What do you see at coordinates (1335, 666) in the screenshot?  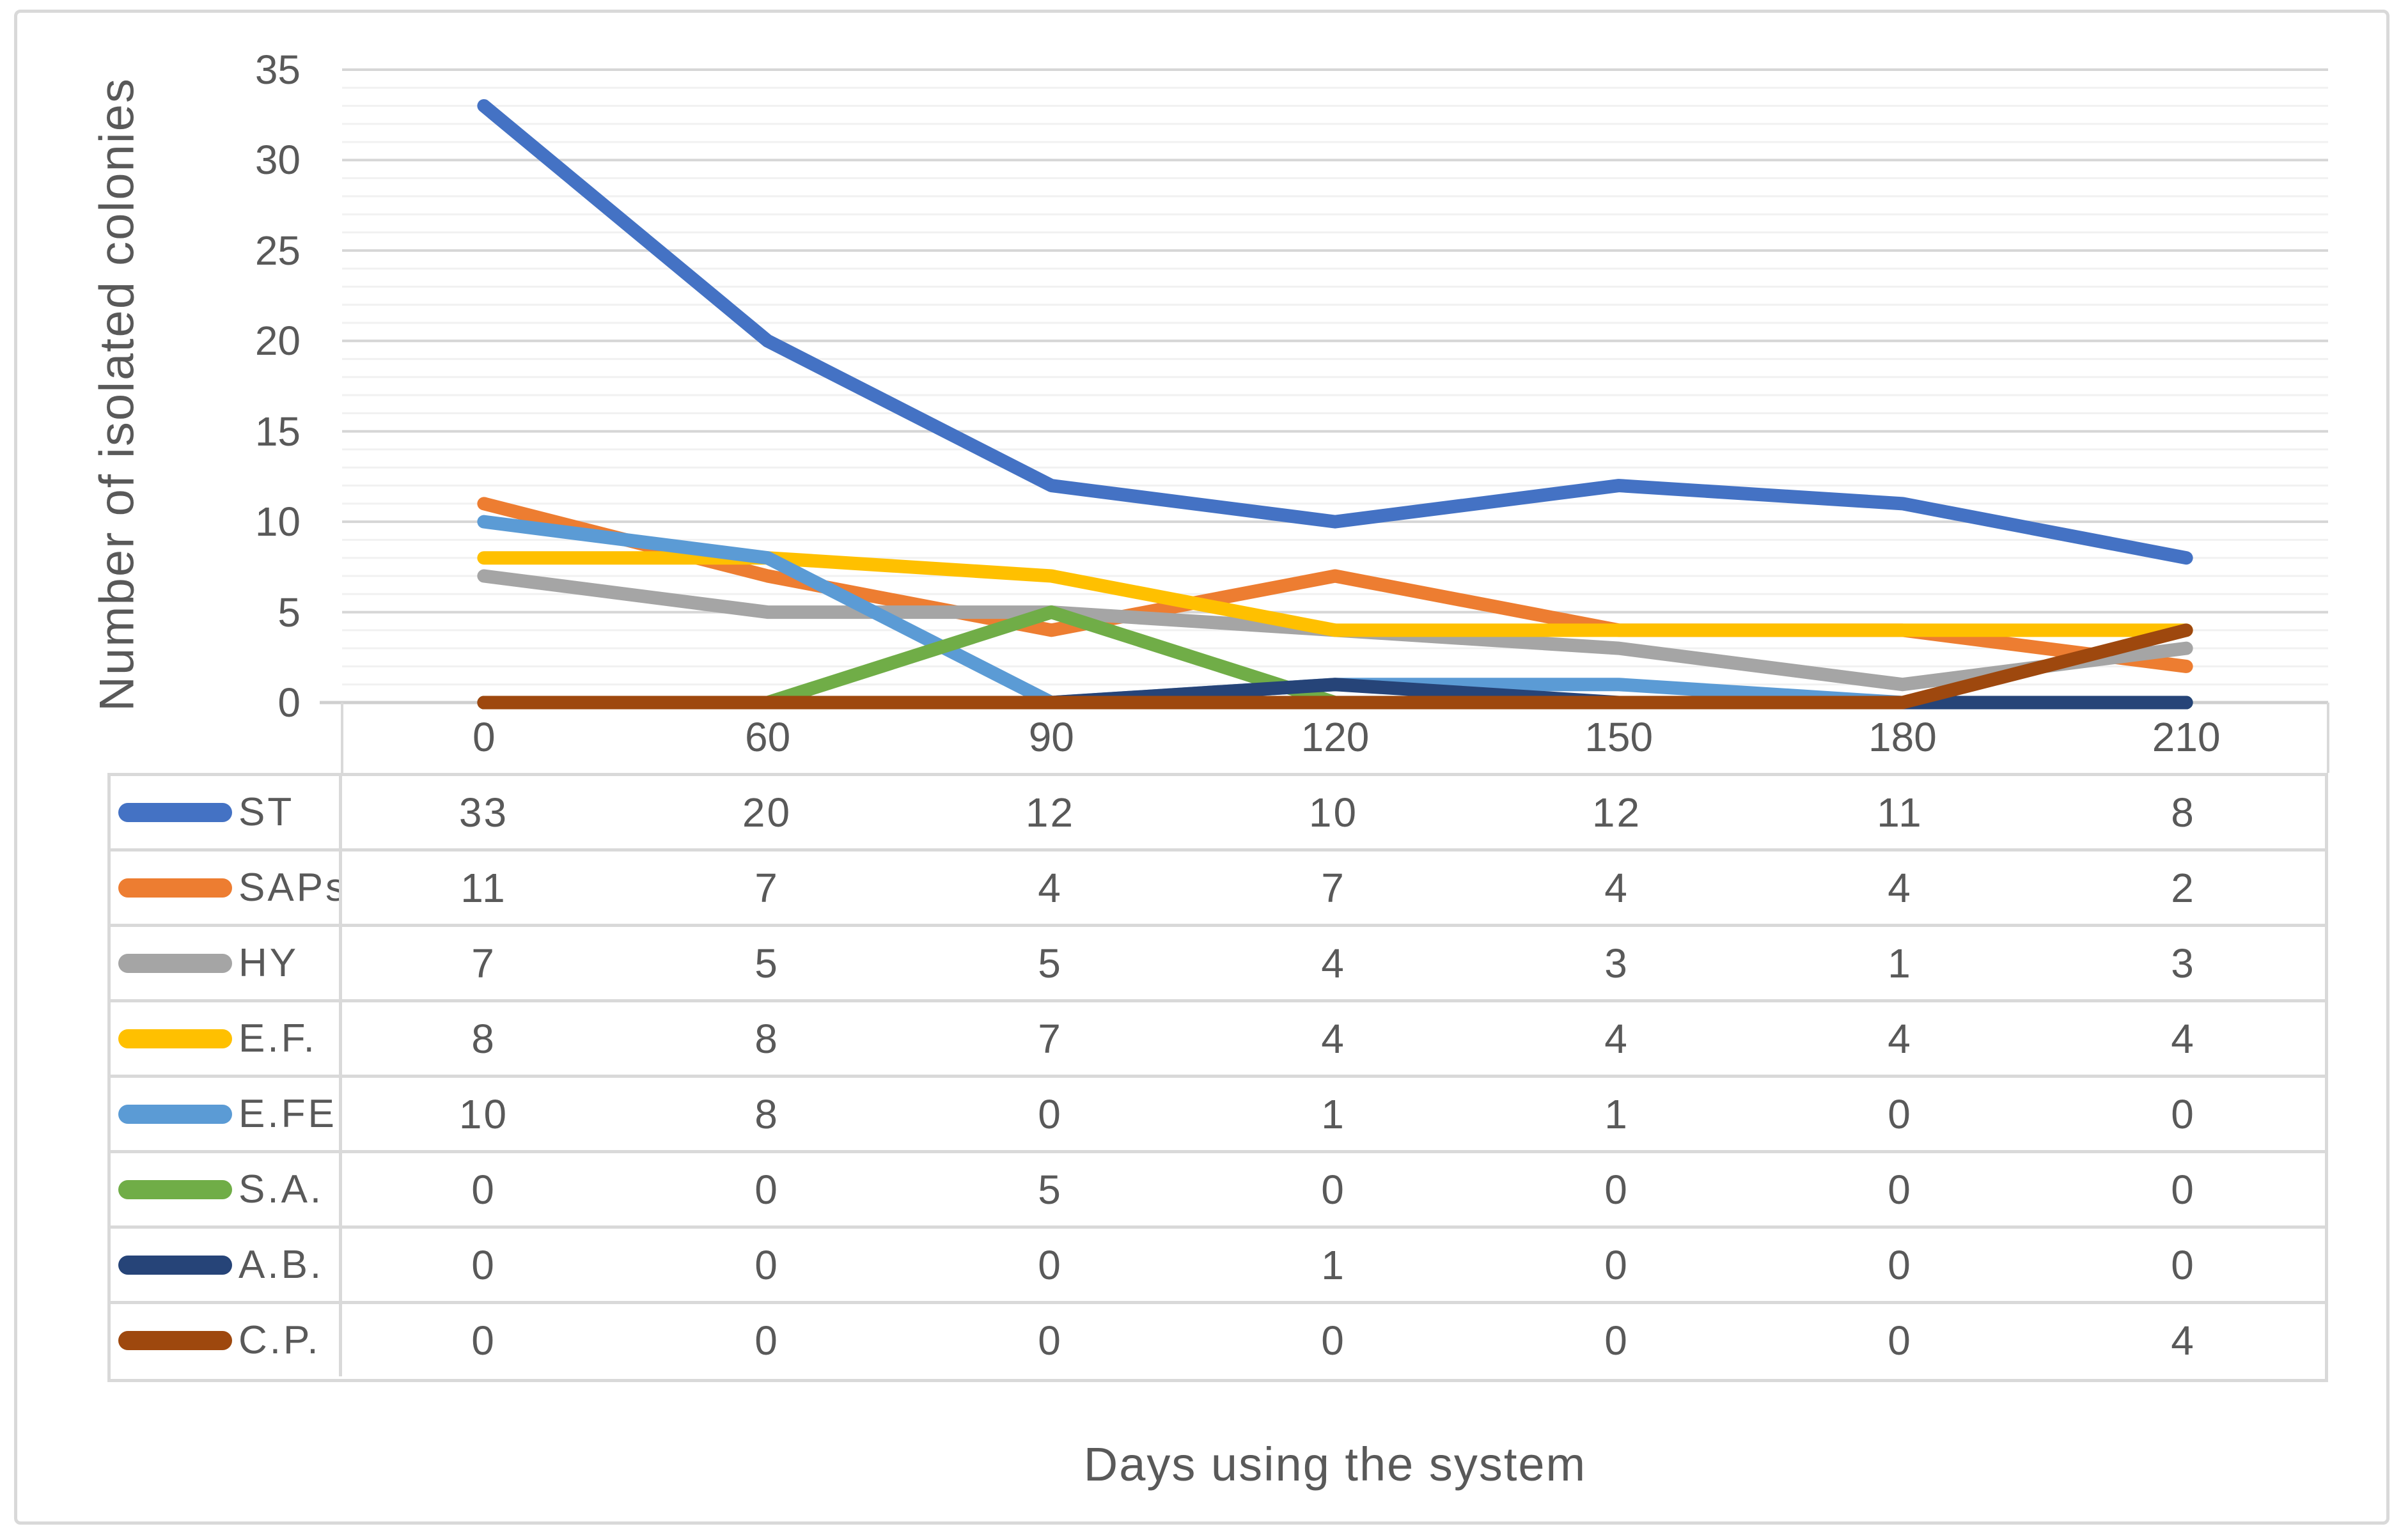 I see `series-line-C.P.` at bounding box center [1335, 666].